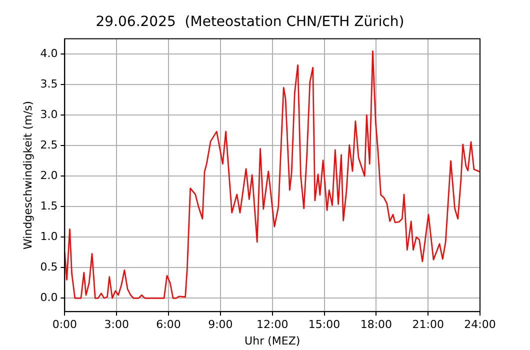 The image size is (530, 350). What do you see at coordinates (49, 297) in the screenshot?
I see `y-tick-label: 0.0` at bounding box center [49, 297].